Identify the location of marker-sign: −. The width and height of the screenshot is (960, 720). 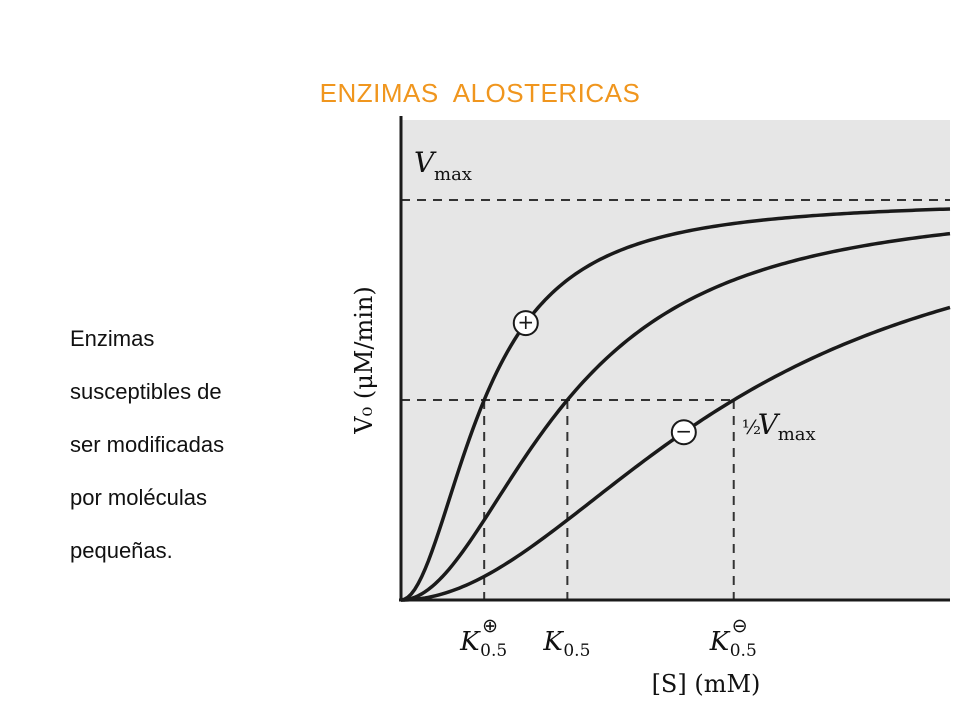
(683, 431).